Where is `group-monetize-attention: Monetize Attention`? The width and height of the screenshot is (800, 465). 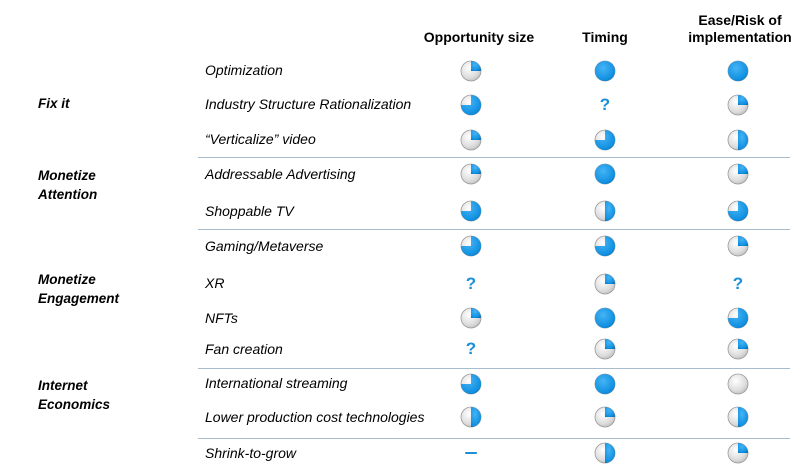
group-monetize-attention: Monetize Attention is located at coordinates (67, 185).